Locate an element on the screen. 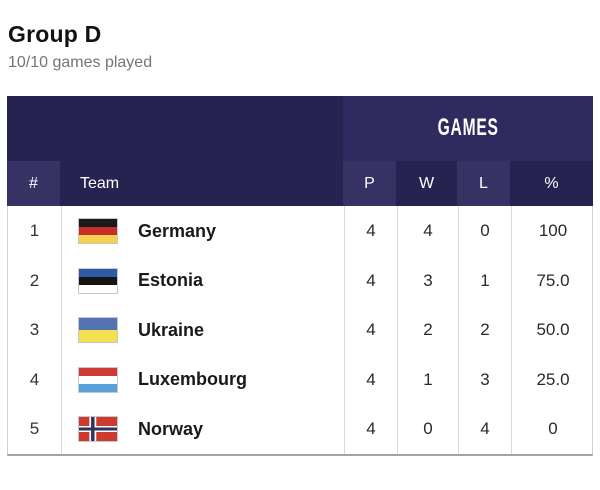  team-cell: Germany is located at coordinates (202, 231).